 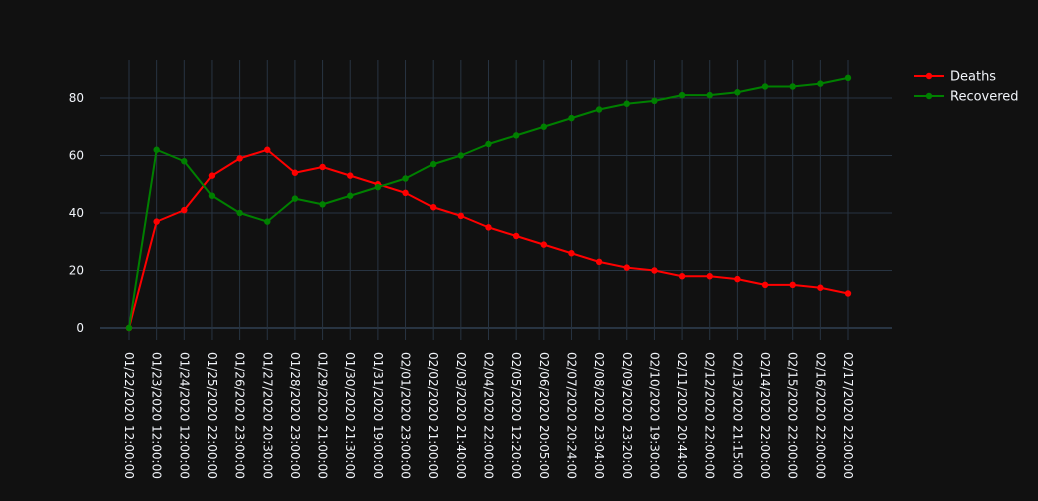 What do you see at coordinates (76, 271) in the screenshot?
I see `y-tick-label: 20` at bounding box center [76, 271].